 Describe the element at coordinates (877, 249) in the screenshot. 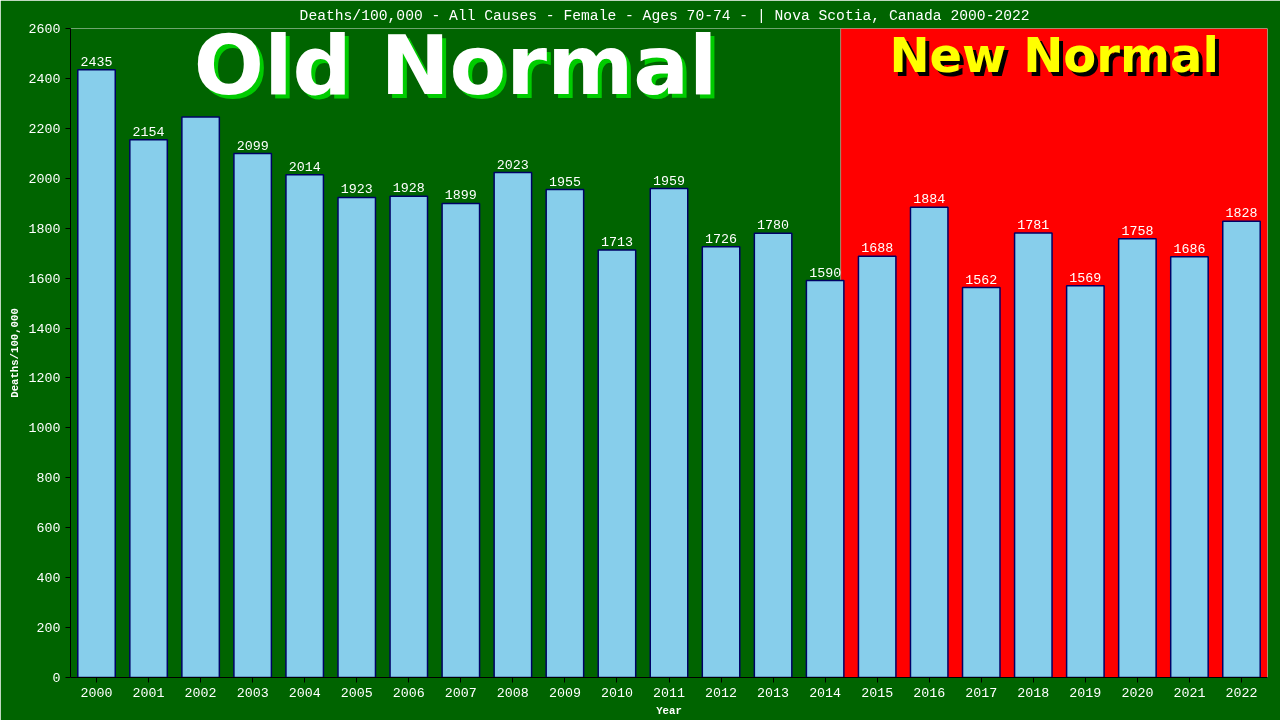

I see `data-label: 1688` at that location.